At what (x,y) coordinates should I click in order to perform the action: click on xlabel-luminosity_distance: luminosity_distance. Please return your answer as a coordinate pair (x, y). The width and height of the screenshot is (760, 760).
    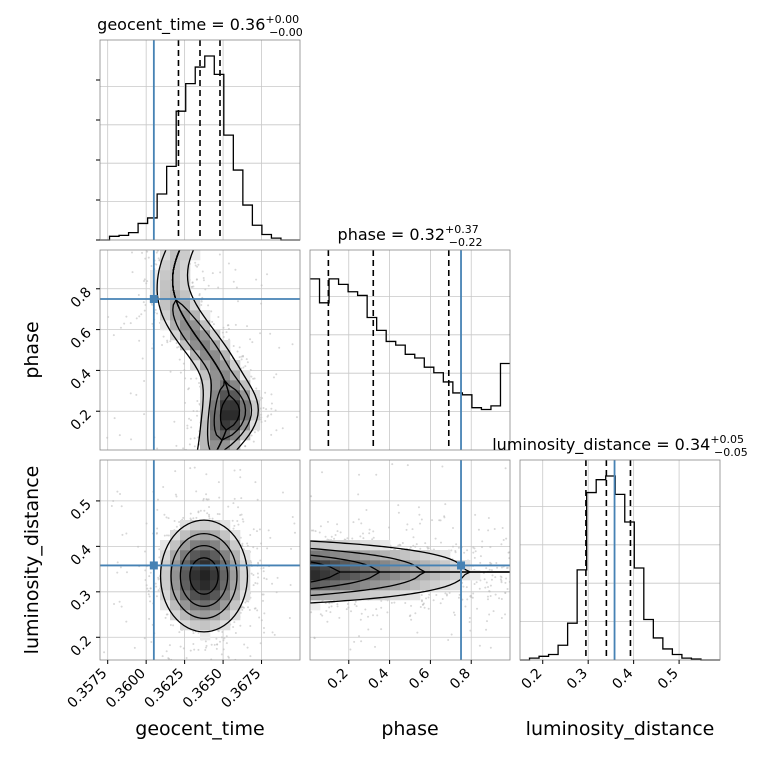
    Looking at the image, I should click on (620, 729).